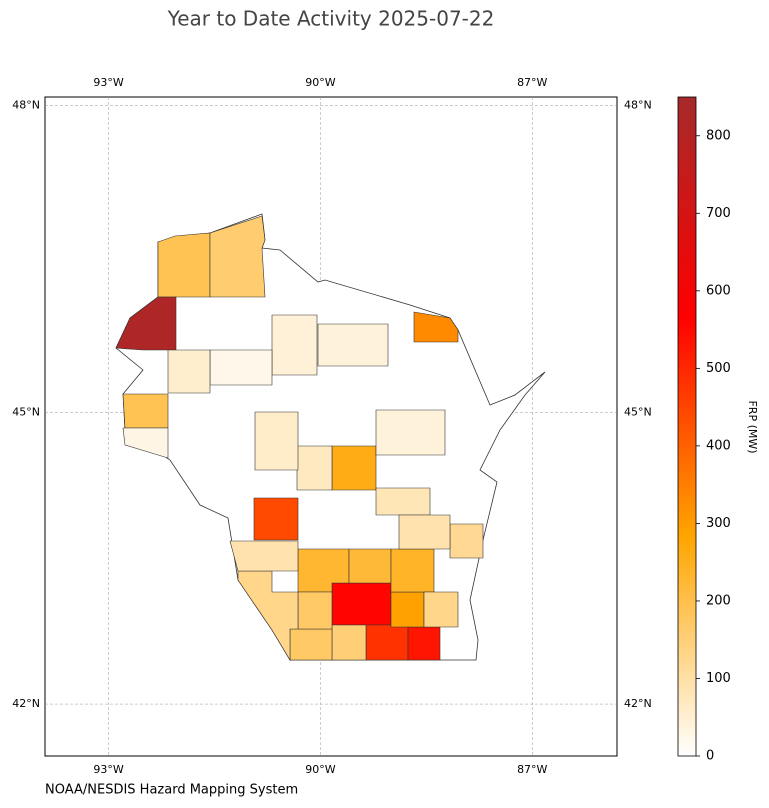 Image resolution: width=769 pixels, height=808 pixels. What do you see at coordinates (718, 135) in the screenshot?
I see `colorbar-tick-label: 800` at bounding box center [718, 135].